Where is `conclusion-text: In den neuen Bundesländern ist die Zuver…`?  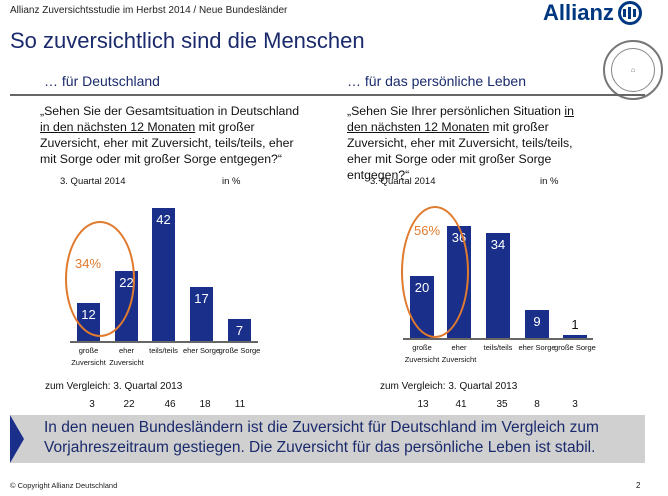
conclusion-text: In den neuen Bundesländern ist die Zuver… is located at coordinates (321, 437).